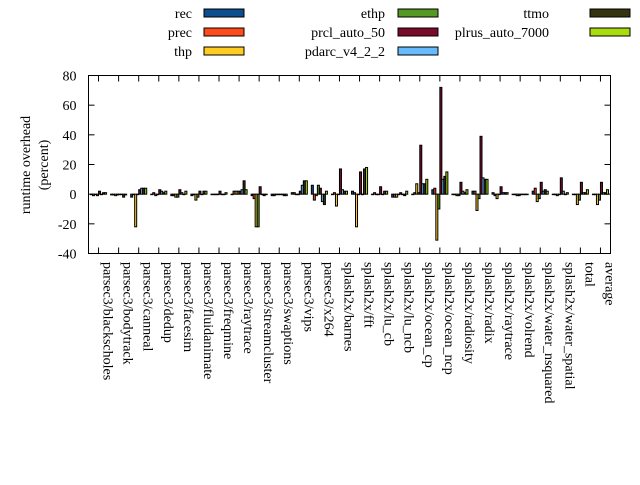 The height and width of the screenshot is (485, 640). I want to click on legend-label-thp: thp, so click(183, 52).